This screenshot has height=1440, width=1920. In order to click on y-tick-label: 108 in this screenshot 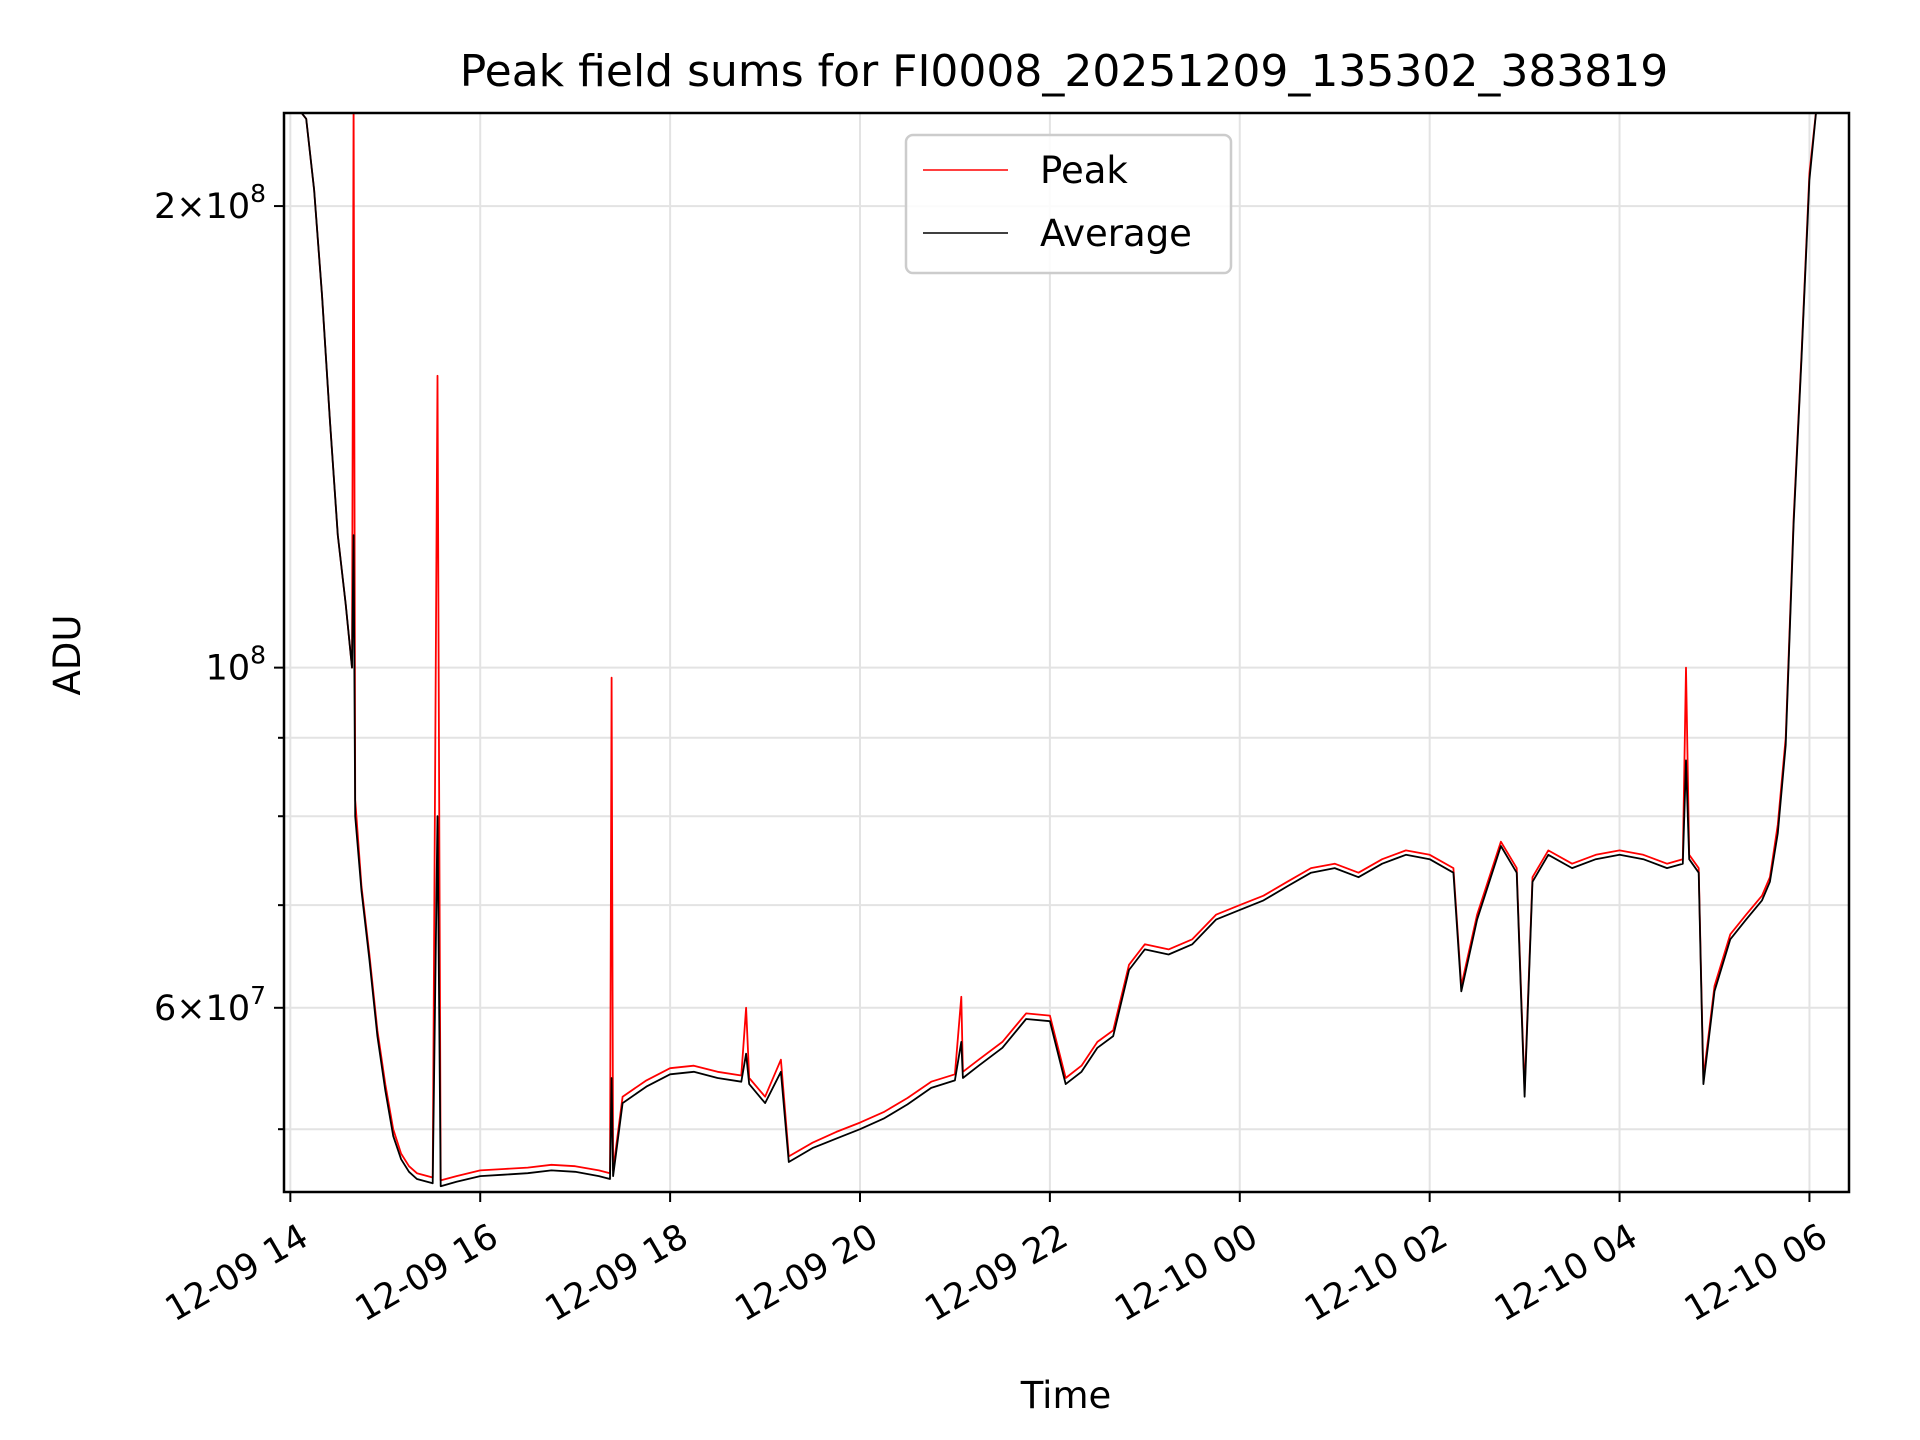, I will do `click(236, 665)`.